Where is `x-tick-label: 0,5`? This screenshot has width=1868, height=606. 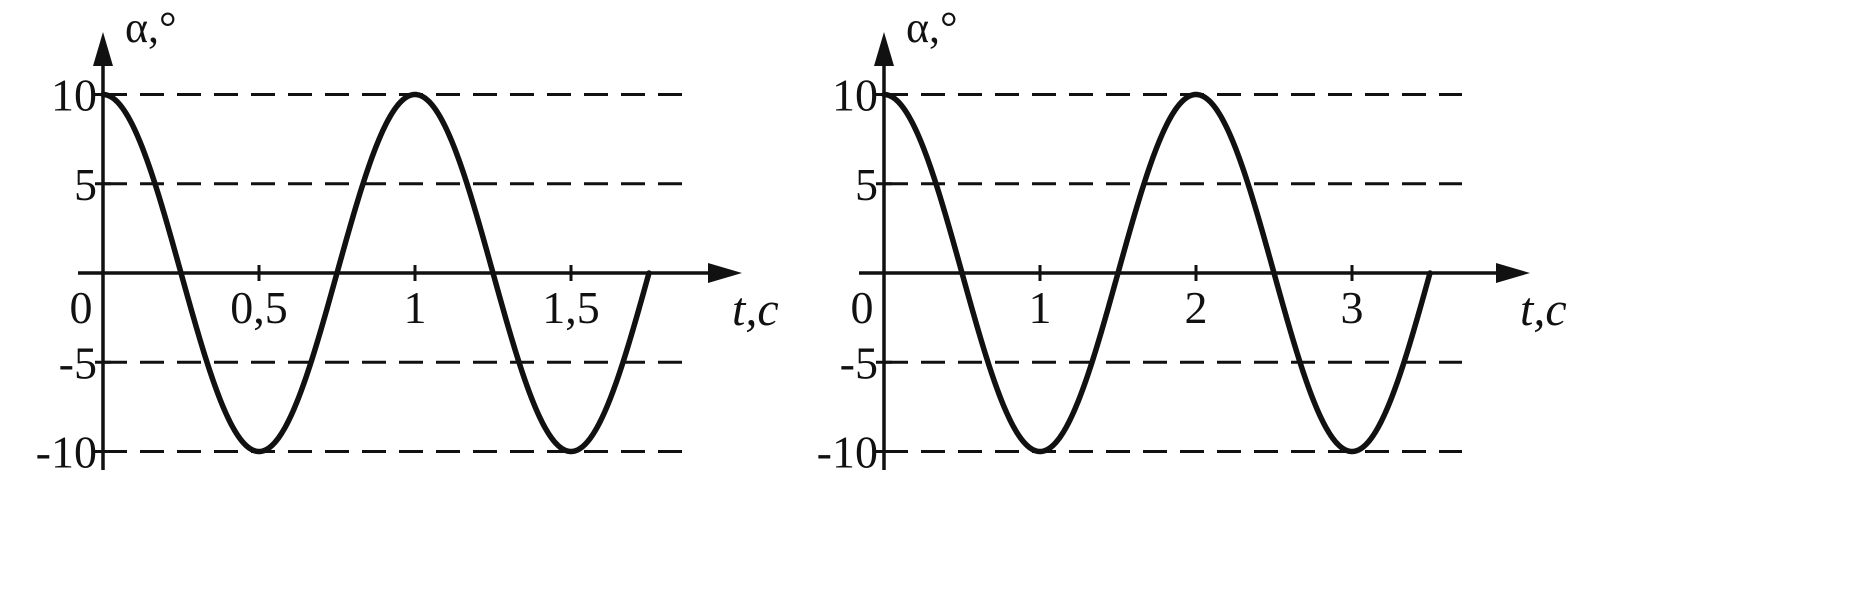
x-tick-label: 0,5 is located at coordinates (259, 307).